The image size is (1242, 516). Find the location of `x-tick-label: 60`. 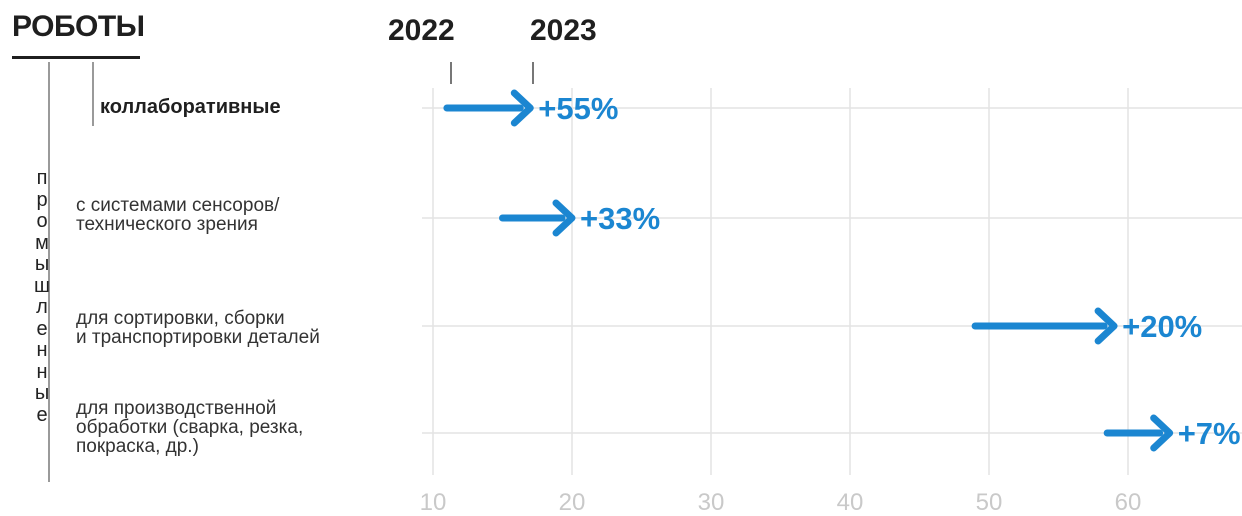

x-tick-label: 60 is located at coordinates (1128, 502).